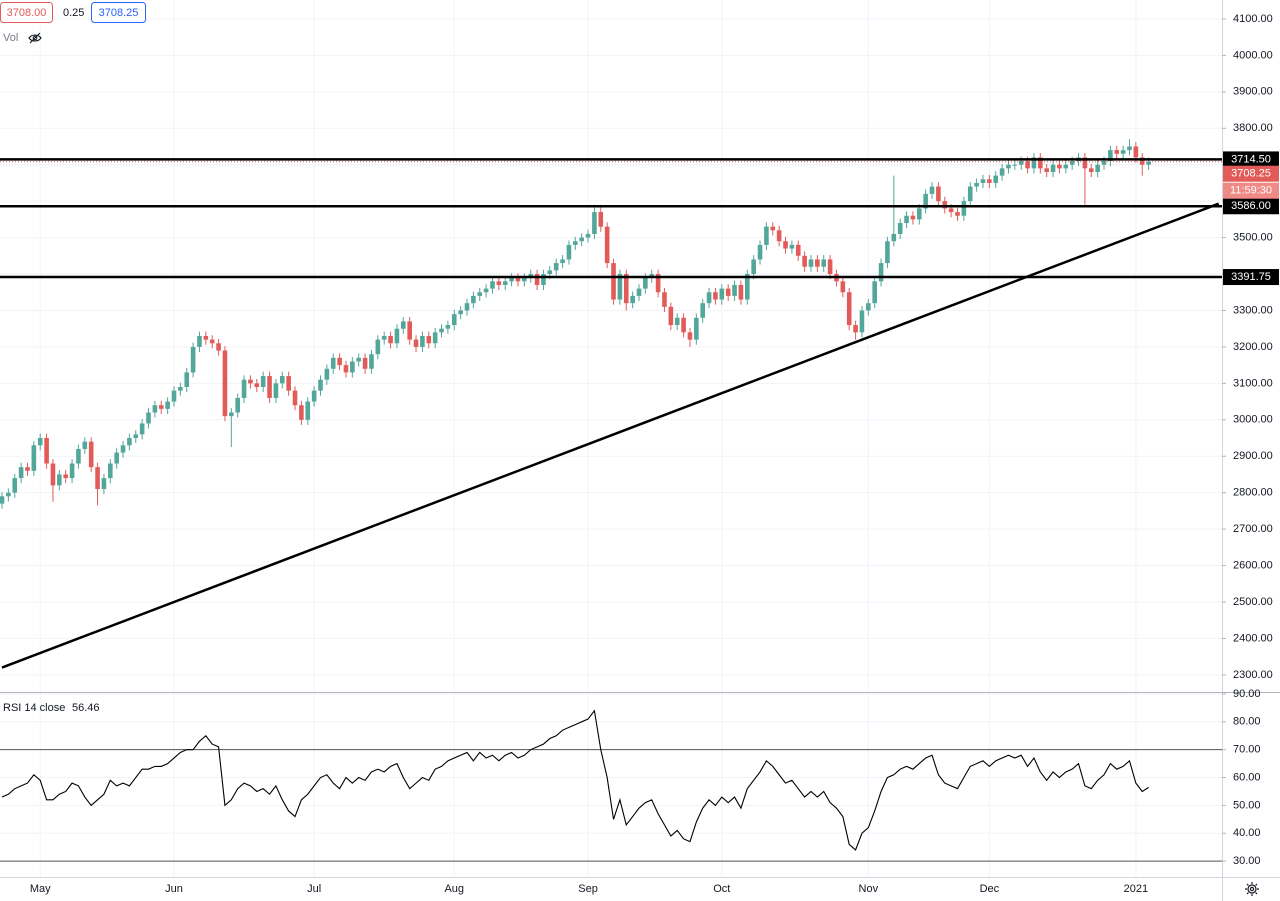 The image size is (1280, 901). Describe the element at coordinates (869, 889) in the screenshot. I see `x-tick-label: Nov` at that location.